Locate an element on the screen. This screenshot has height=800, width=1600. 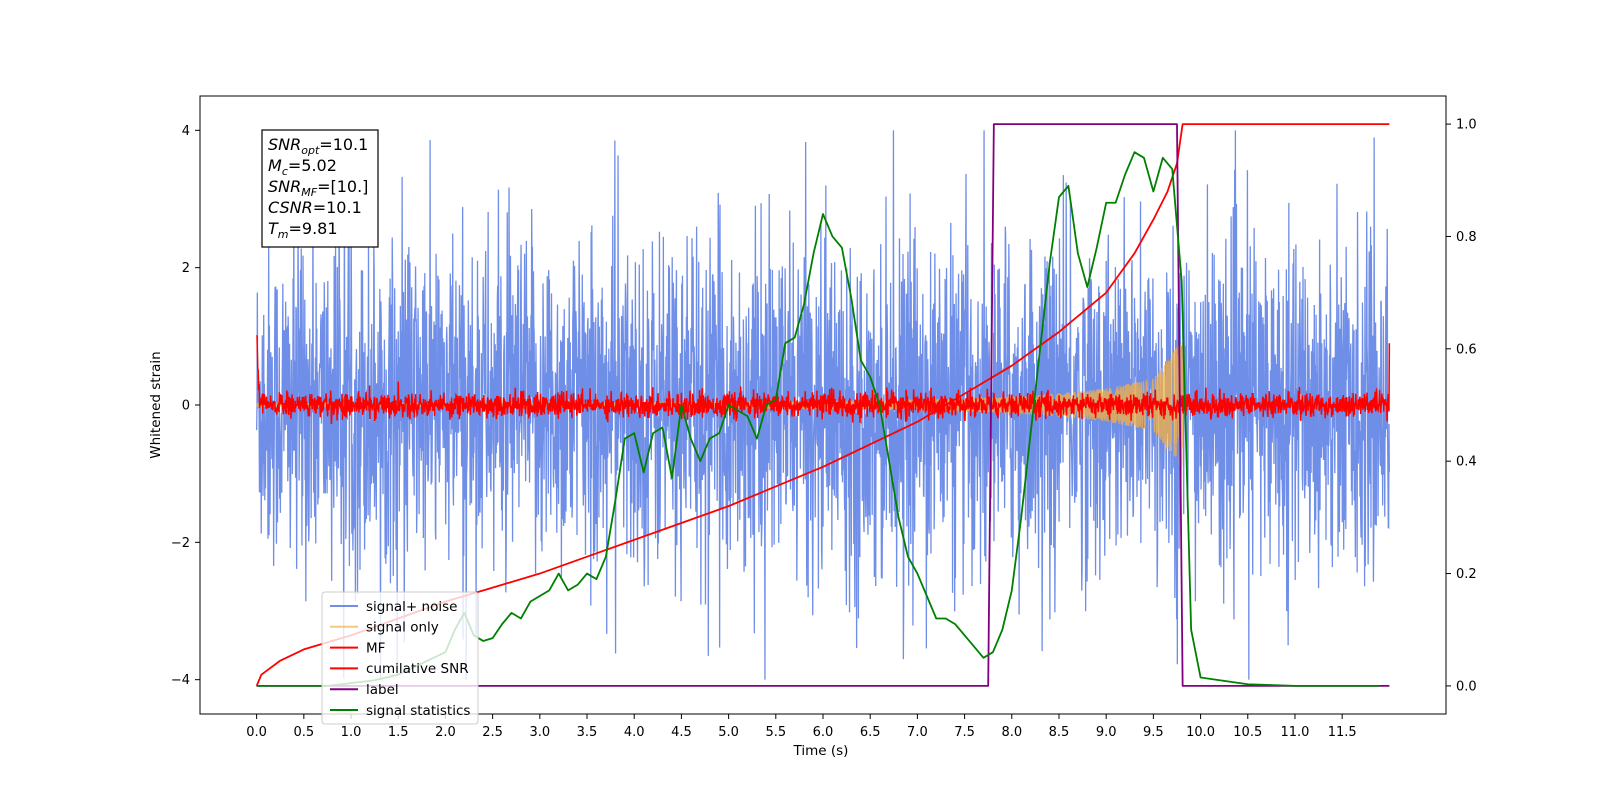
legend-label: signal only is located at coordinates (402, 628).